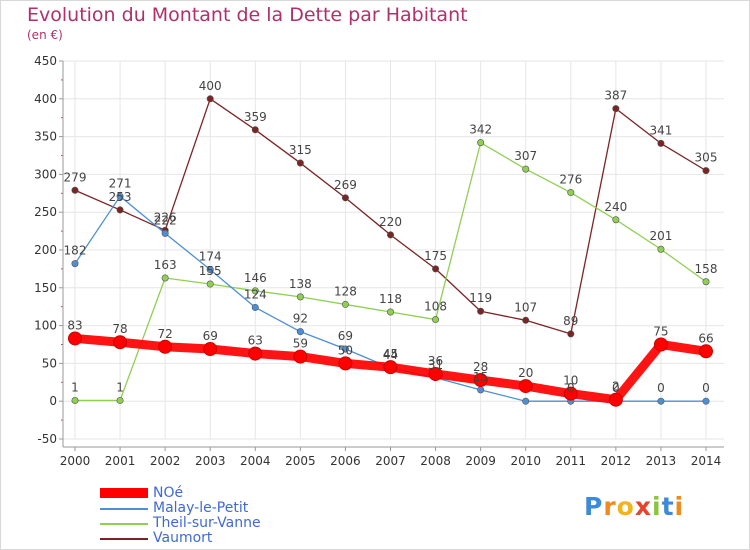 This screenshot has width=750, height=550. Describe the element at coordinates (390, 299) in the screenshot. I see `data-label: 118` at that location.